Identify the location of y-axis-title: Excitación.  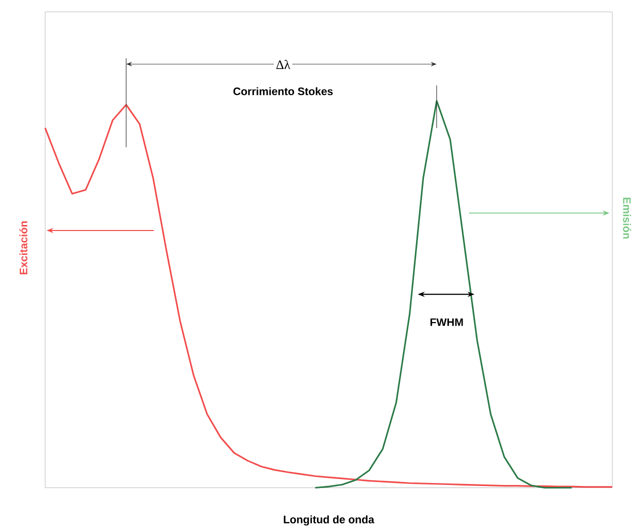
(23, 247).